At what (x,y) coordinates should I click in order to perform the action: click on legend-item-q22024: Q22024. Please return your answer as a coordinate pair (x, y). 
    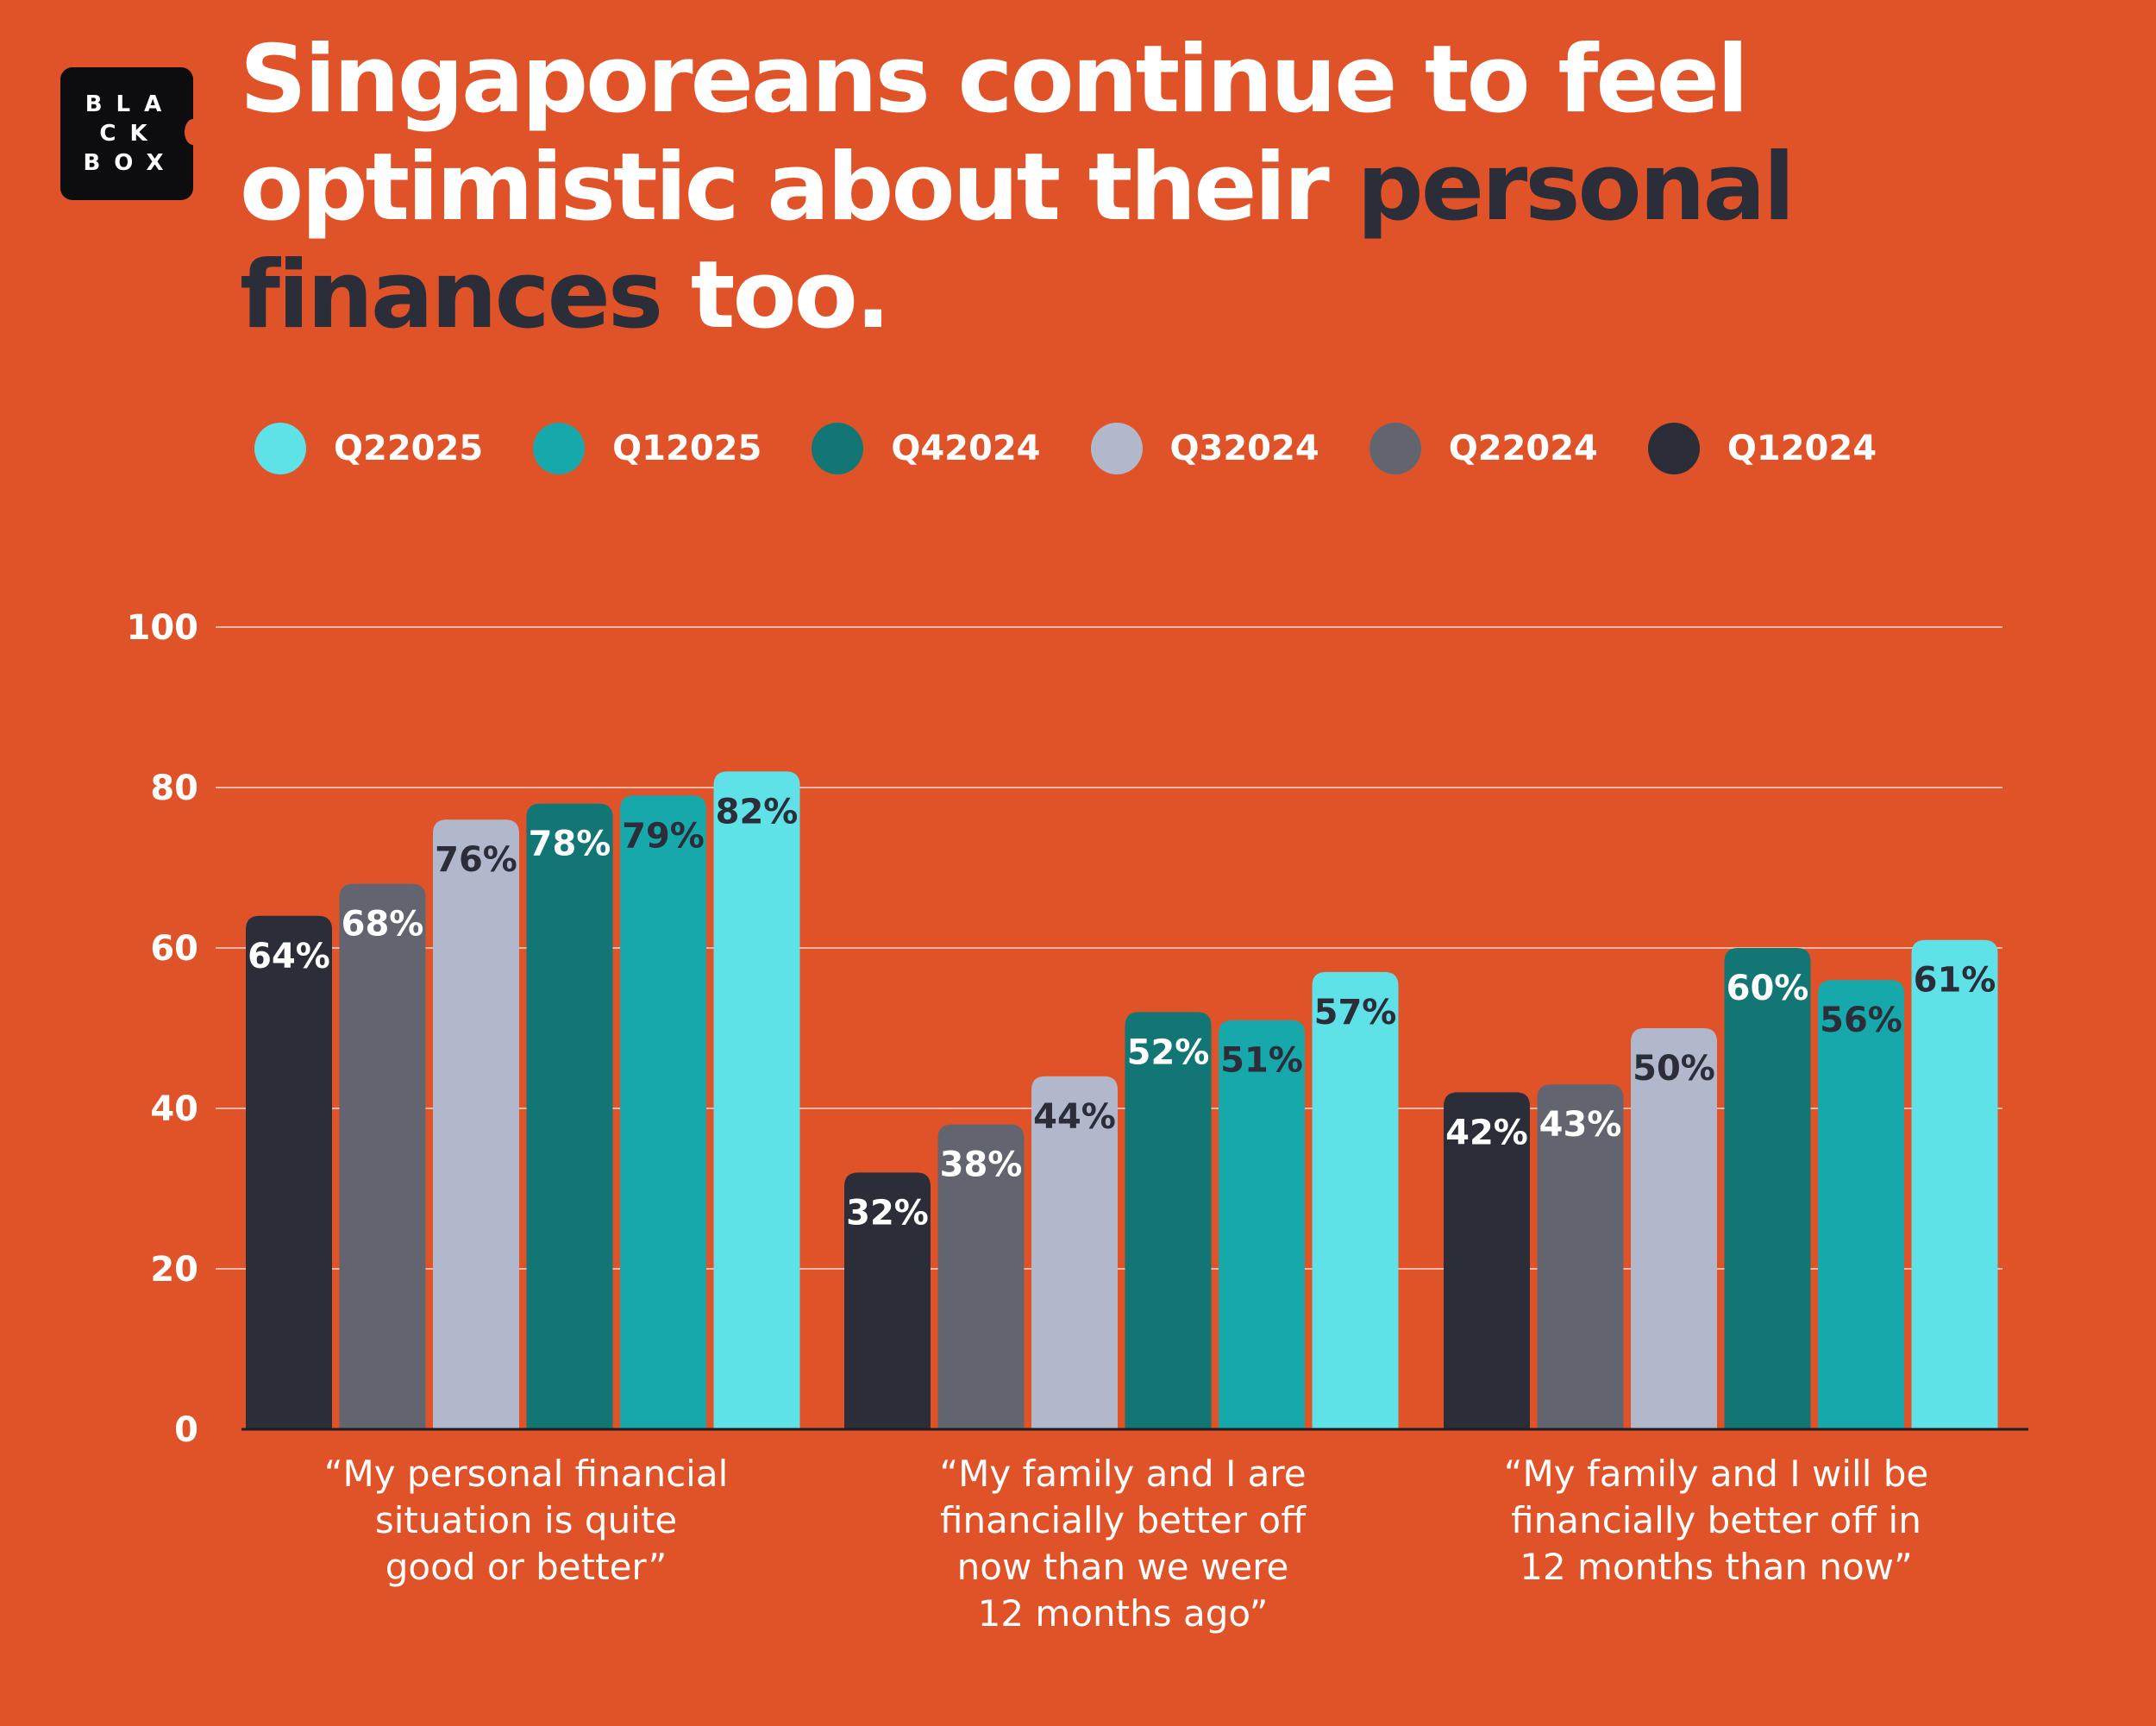
    Looking at the image, I should click on (1483, 449).